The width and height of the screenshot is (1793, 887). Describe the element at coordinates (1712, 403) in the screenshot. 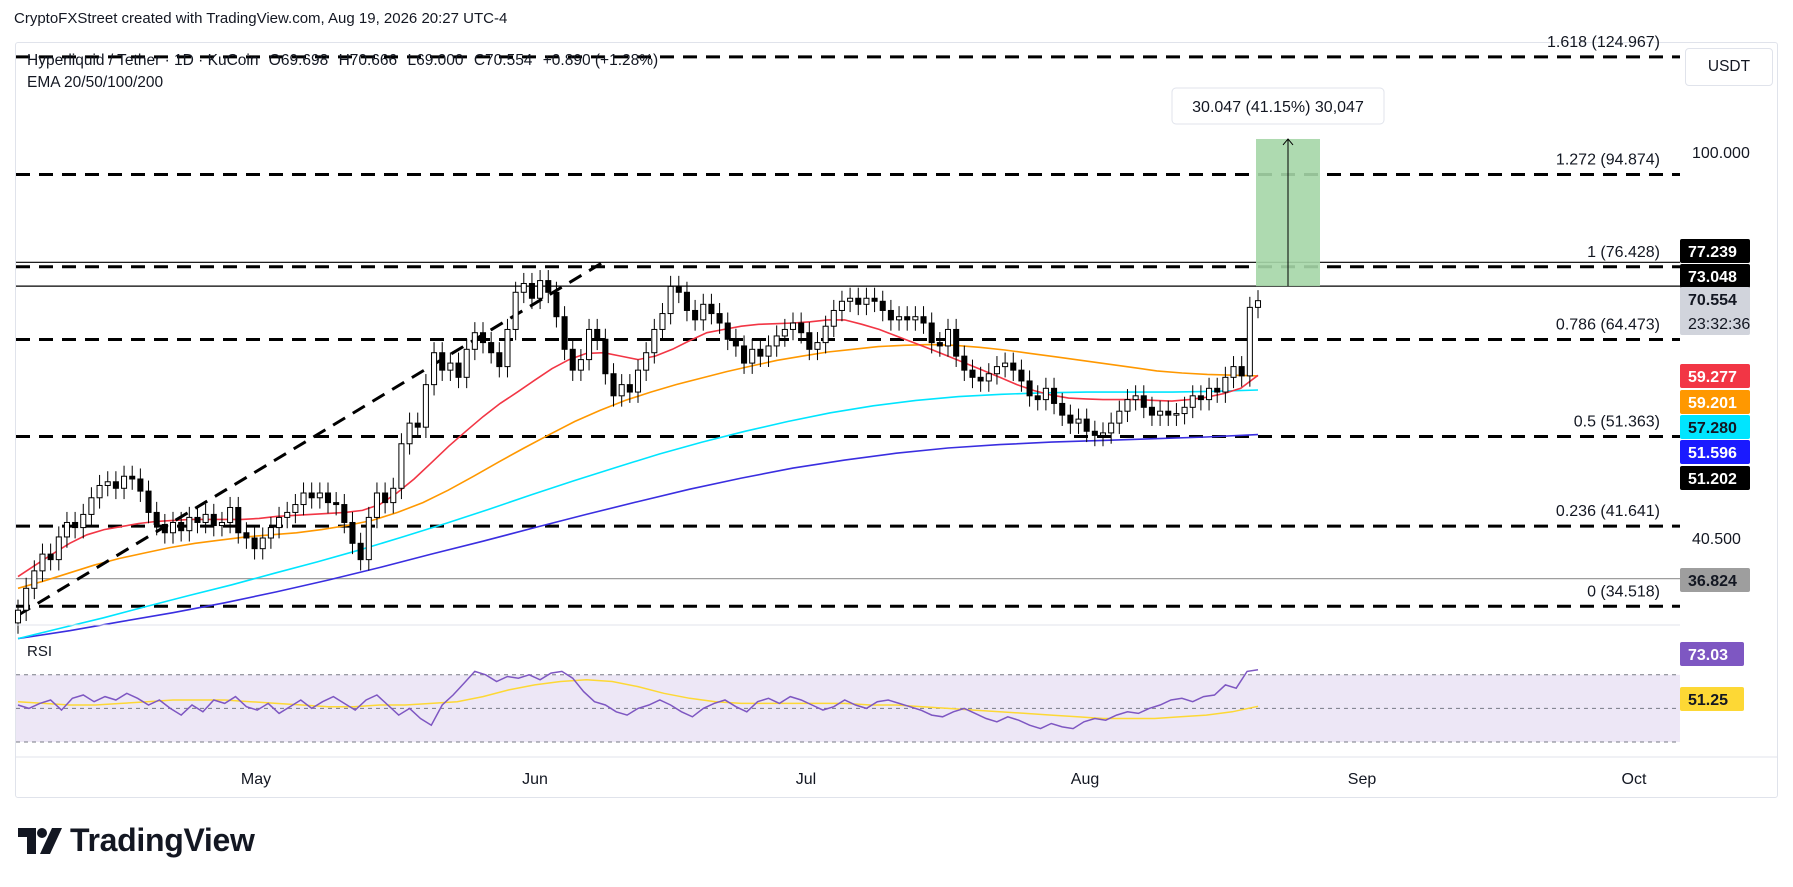

I see `price-tag-value: 59.201` at that location.